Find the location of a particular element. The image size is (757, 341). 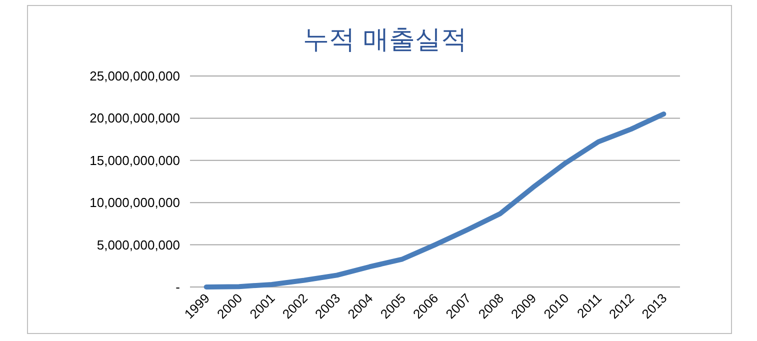

y-tick-label: 10,000,000,000 is located at coordinates (135, 202).